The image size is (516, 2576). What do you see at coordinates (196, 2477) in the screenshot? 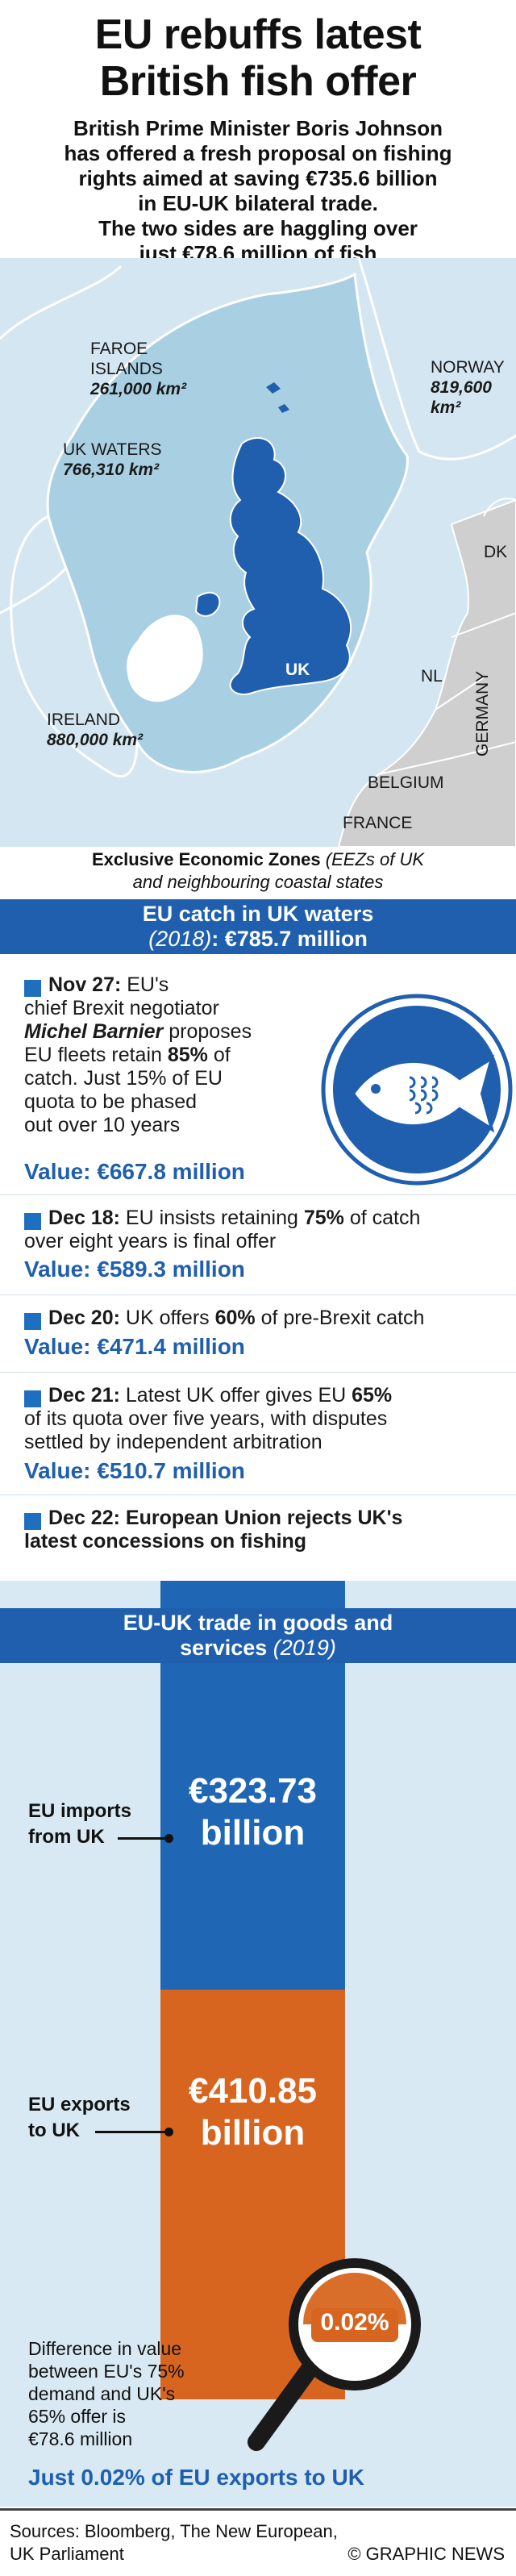
I see `summary-text: Just 0.02% of EU exports to UK` at bounding box center [196, 2477].